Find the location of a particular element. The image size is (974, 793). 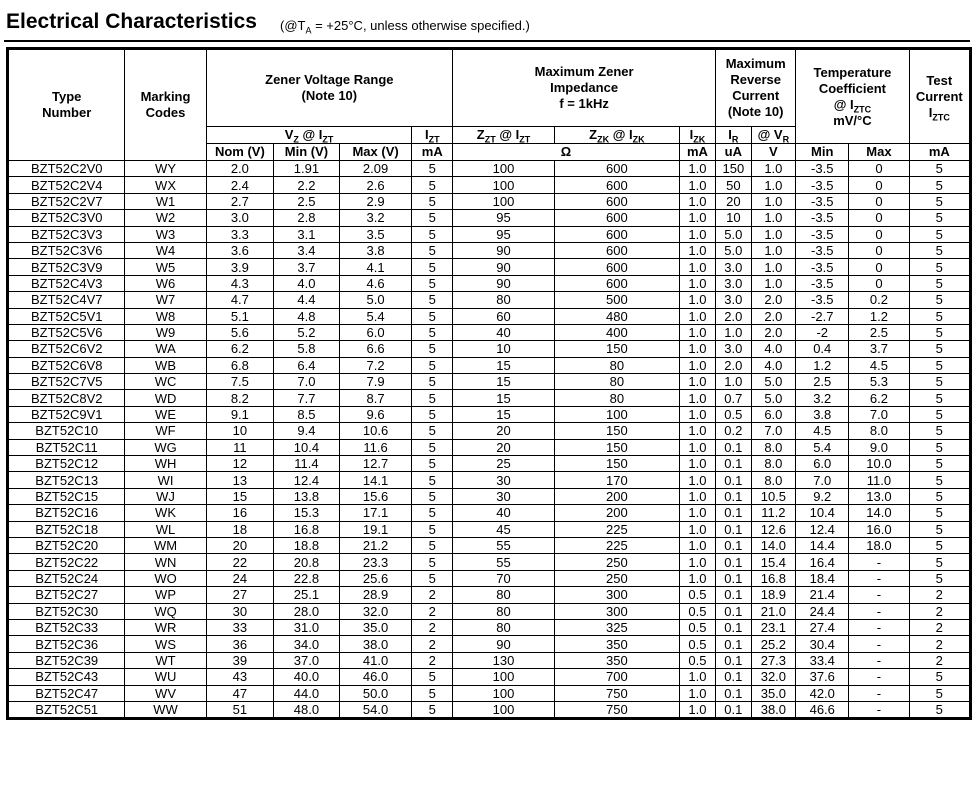

table-cell: 13.0 is located at coordinates (879, 496).